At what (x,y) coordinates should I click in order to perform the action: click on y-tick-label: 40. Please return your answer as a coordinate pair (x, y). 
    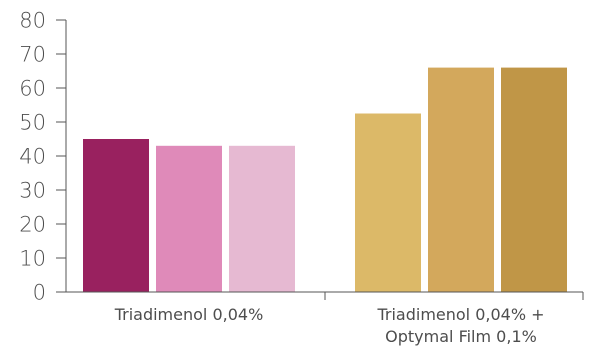
    Looking at the image, I should click on (32, 157).